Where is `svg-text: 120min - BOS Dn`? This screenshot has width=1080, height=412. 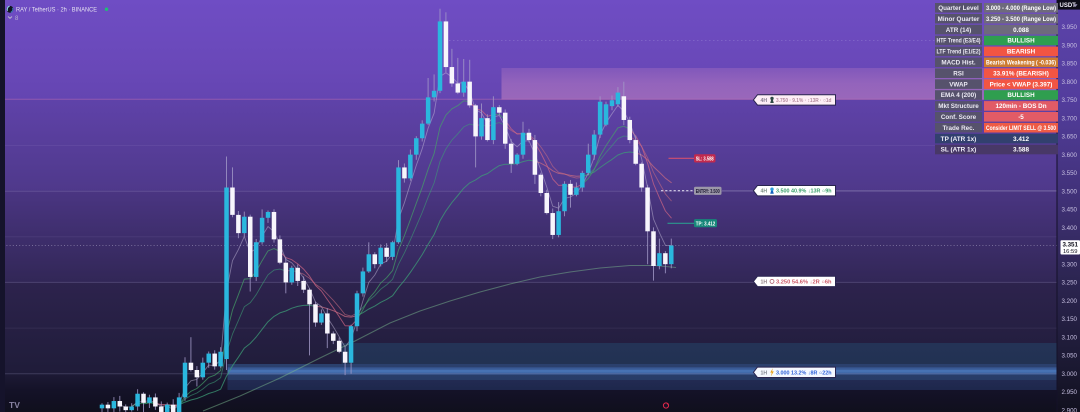
svg-text: 120min - BOS Dn is located at coordinates (1020, 106).